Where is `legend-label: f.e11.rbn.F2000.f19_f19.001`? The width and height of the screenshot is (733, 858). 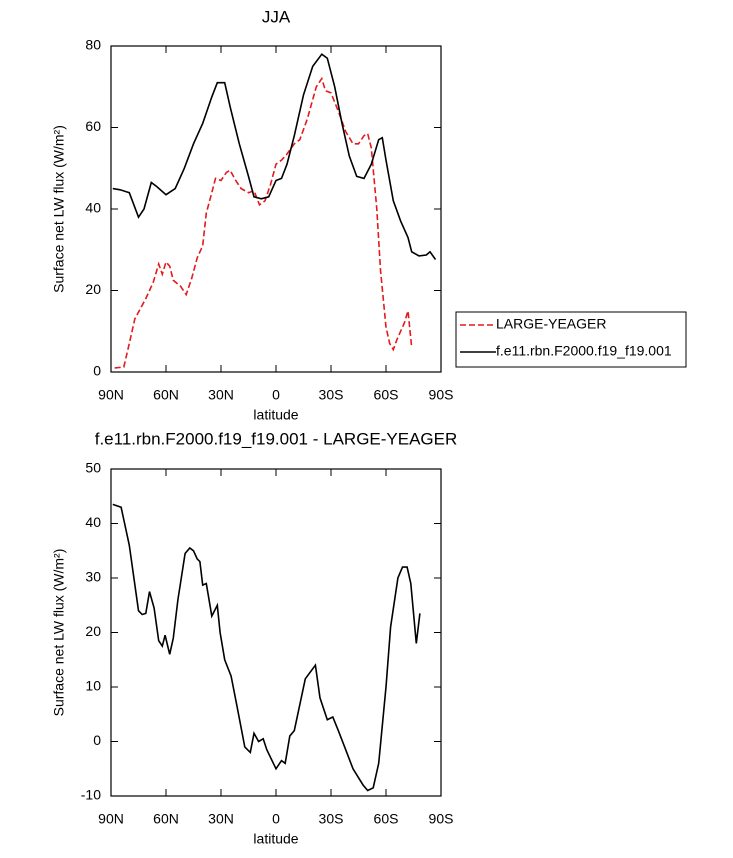
legend-label: f.e11.rbn.F2000.f19_f19.001 is located at coordinates (584, 351).